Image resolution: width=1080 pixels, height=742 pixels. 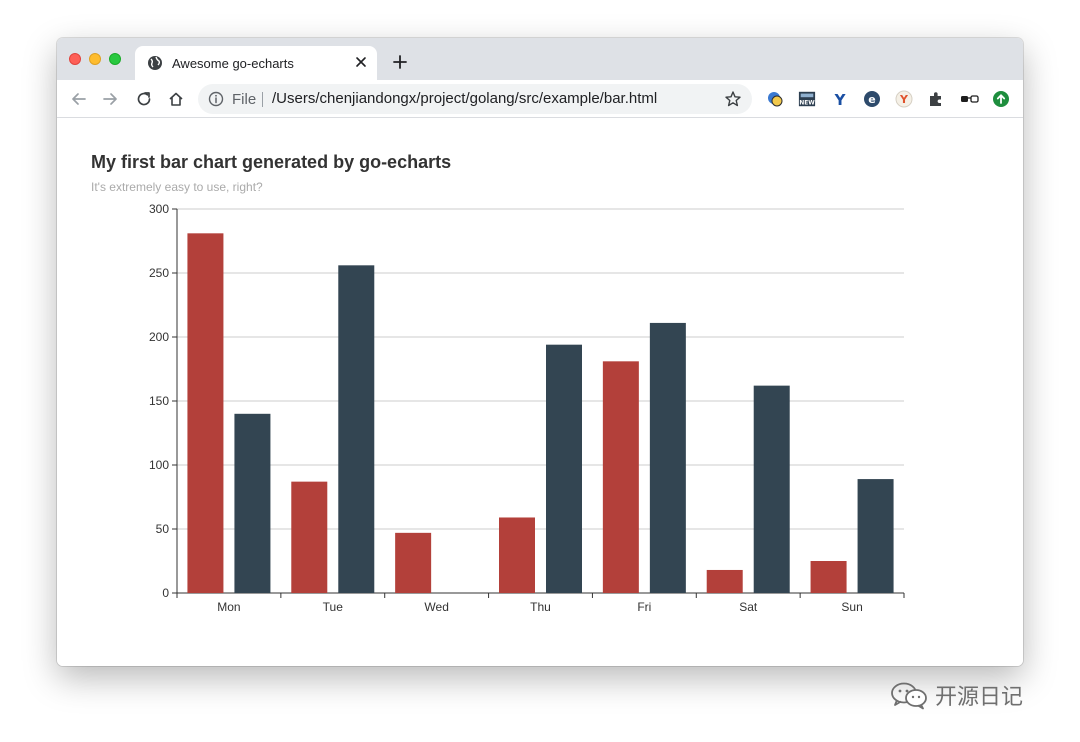 I want to click on maximize-window-button, so click(x=115, y=59).